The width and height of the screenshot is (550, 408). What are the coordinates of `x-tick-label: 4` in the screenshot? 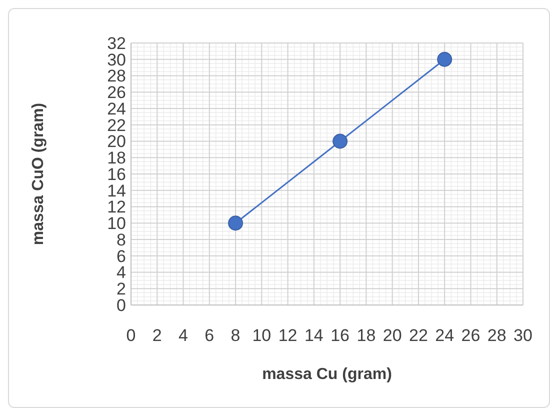 It's located at (183, 335).